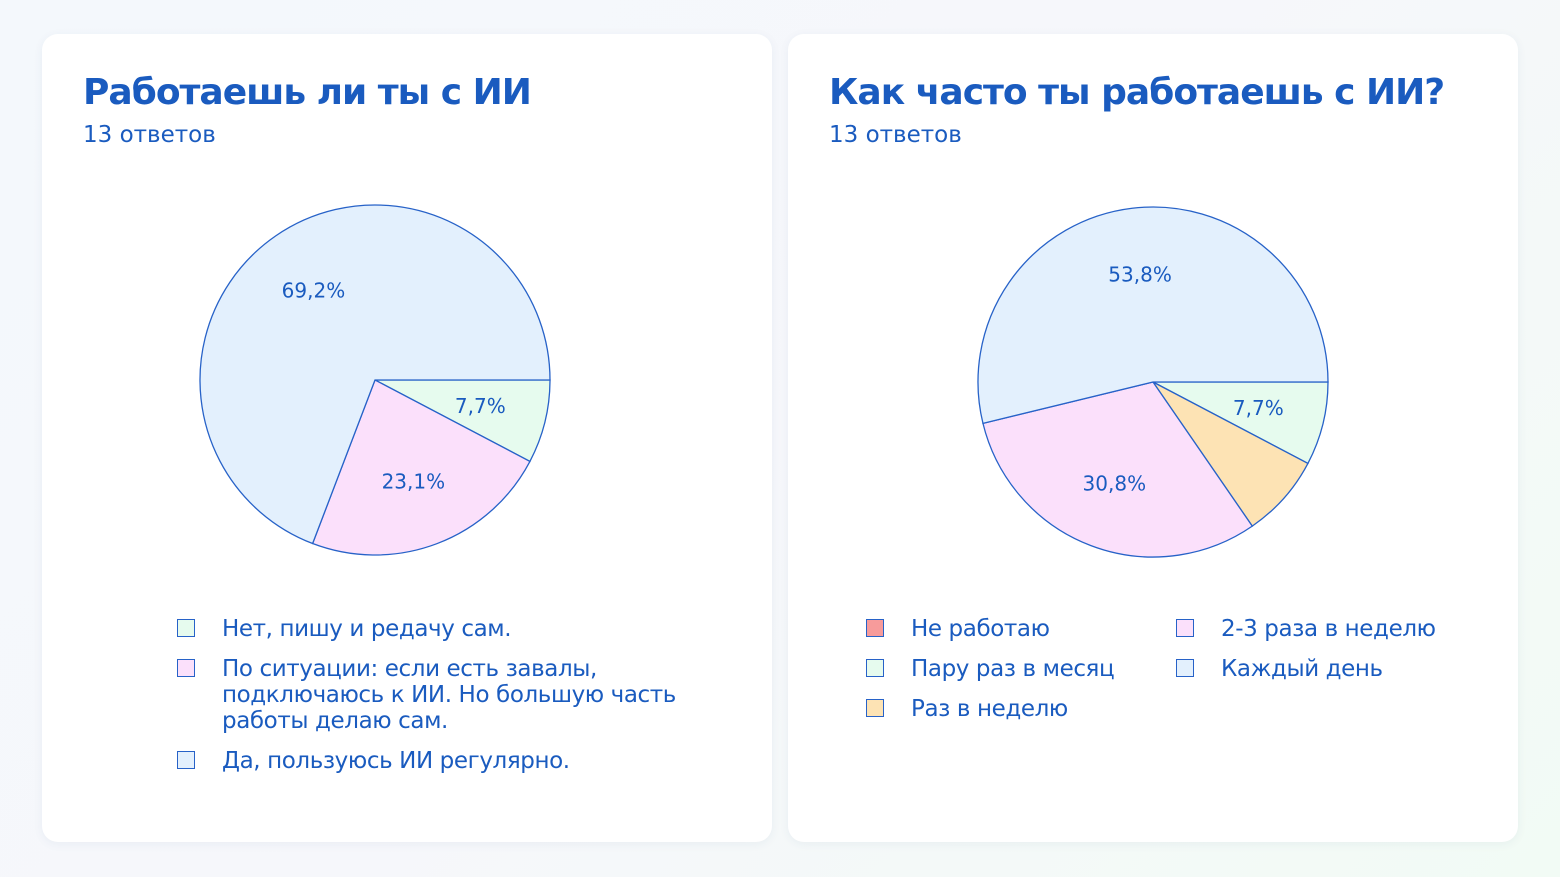 This screenshot has width=1560, height=877. I want to click on legend-item: Не работаю, so click(1011, 629).